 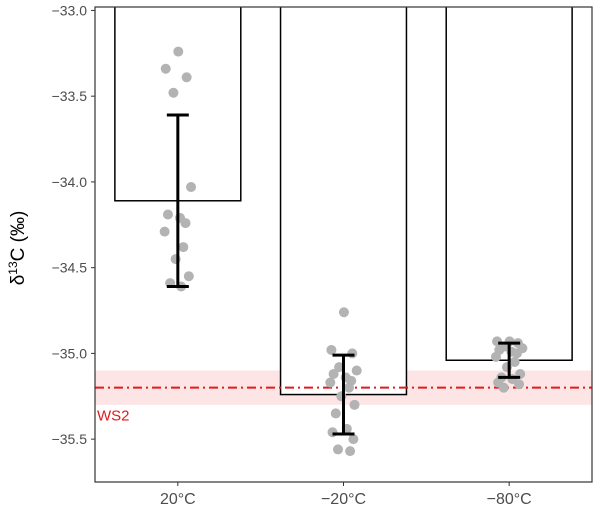 I want to click on y-tick-label: −33.0, so click(x=70, y=10).